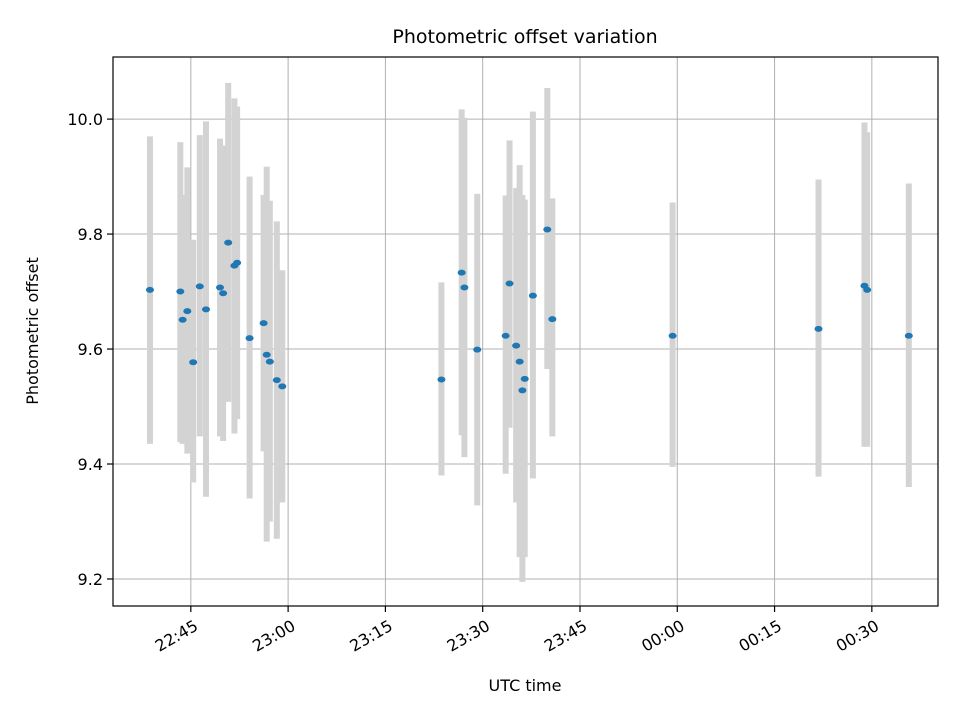 Image resolution: width=960 pixels, height=720 pixels. Describe the element at coordinates (85, 119) in the screenshot. I see `y-tick-label: 10.0` at that location.